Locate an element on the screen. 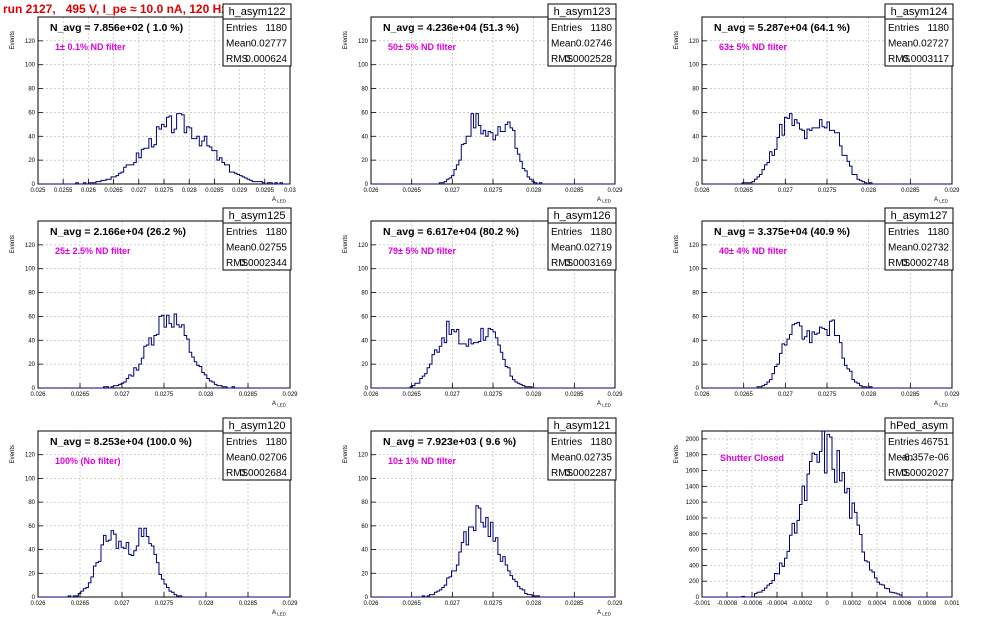 This screenshot has width=996, height=622. x-tick-label: 0.001 is located at coordinates (952, 604).